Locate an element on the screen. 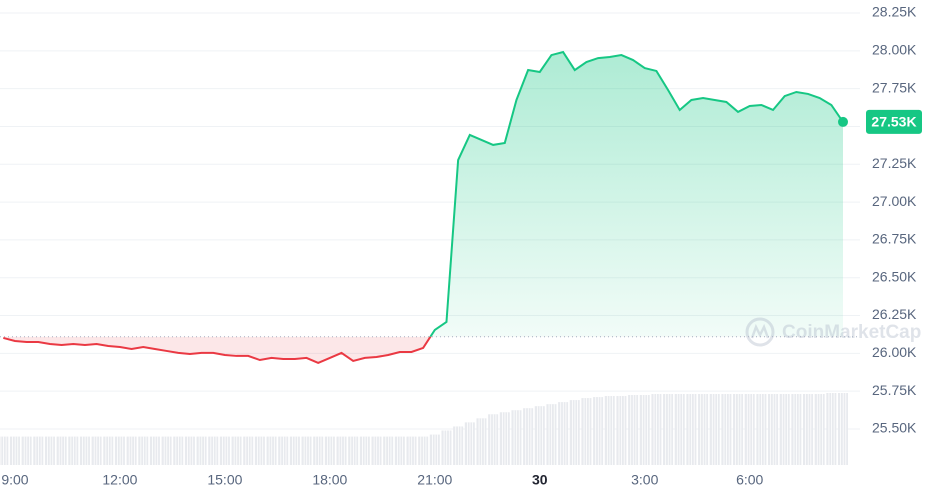 Image resolution: width=930 pixels, height=495 pixels. volume-bar is located at coordinates (4, 450).